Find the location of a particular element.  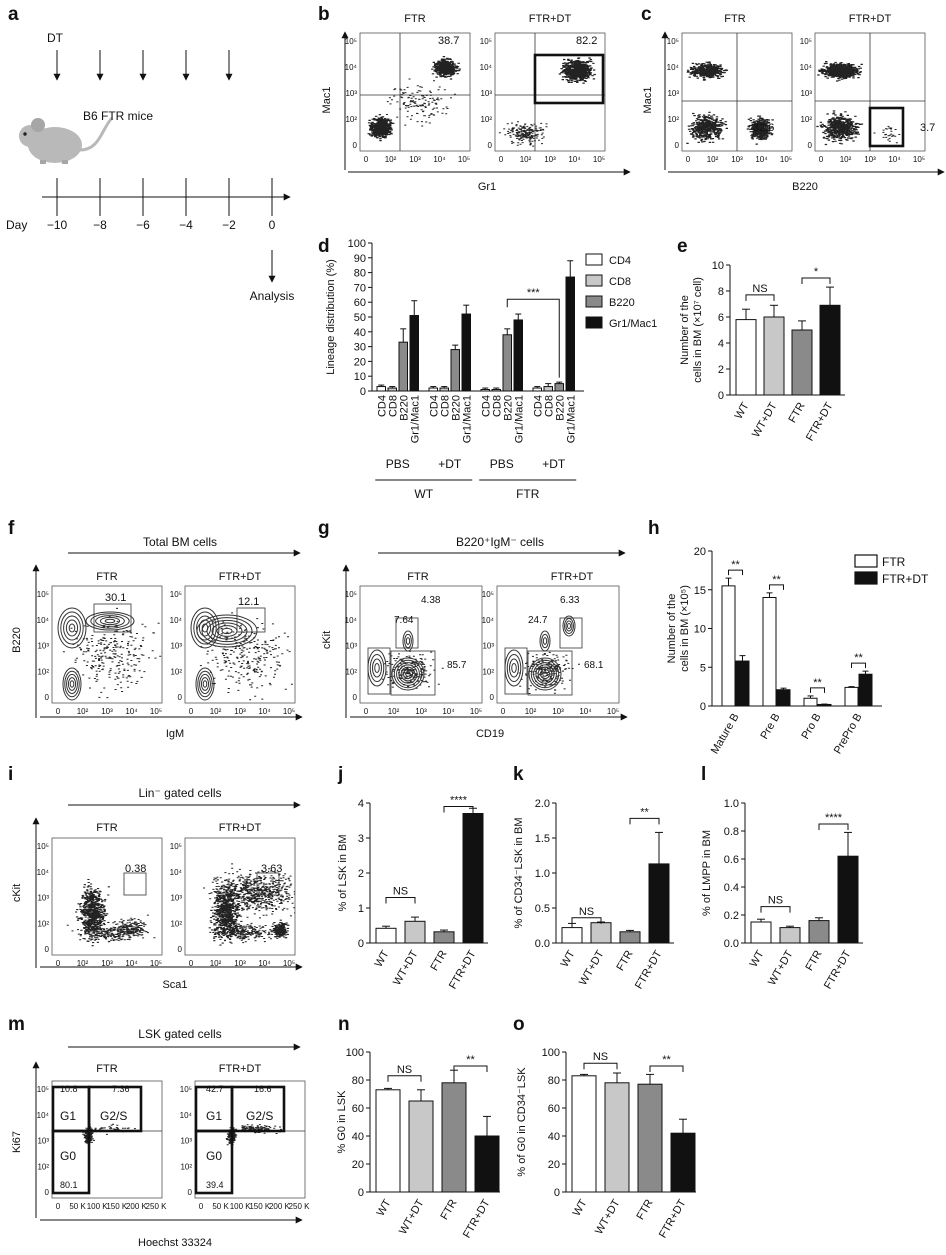

day-label: Day is located at coordinates (16, 225).